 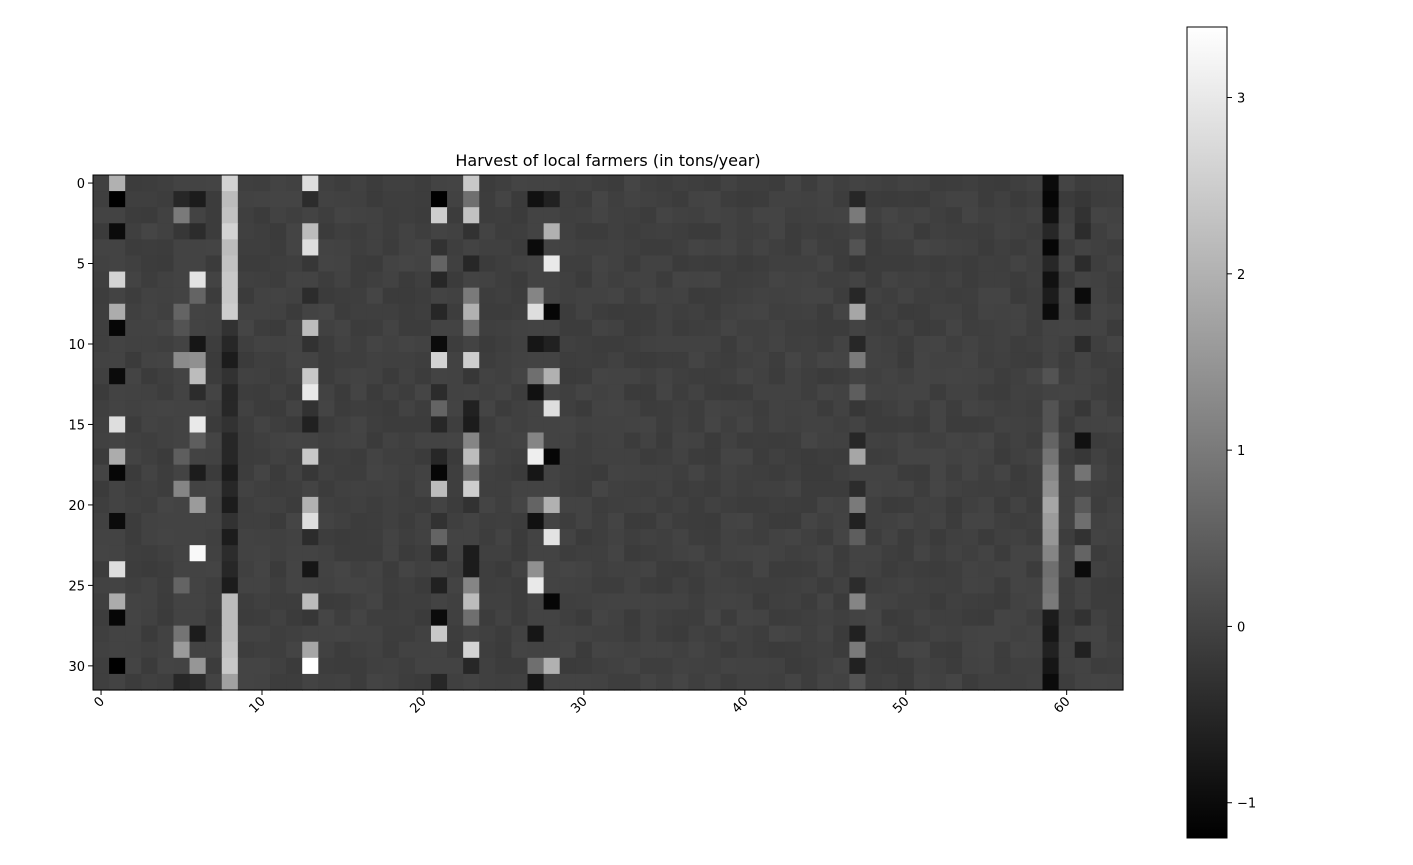 What do you see at coordinates (76, 586) in the screenshot?
I see `y-tick-label: 25` at bounding box center [76, 586].